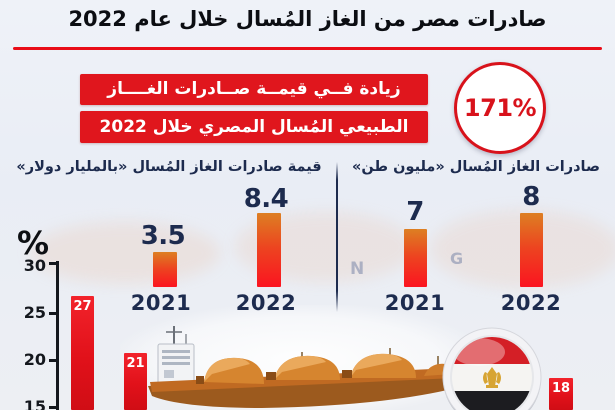 The image size is (615, 410). Describe the element at coordinates (33, 243) in the screenshot. I see `percent-axis-label: %` at that location.